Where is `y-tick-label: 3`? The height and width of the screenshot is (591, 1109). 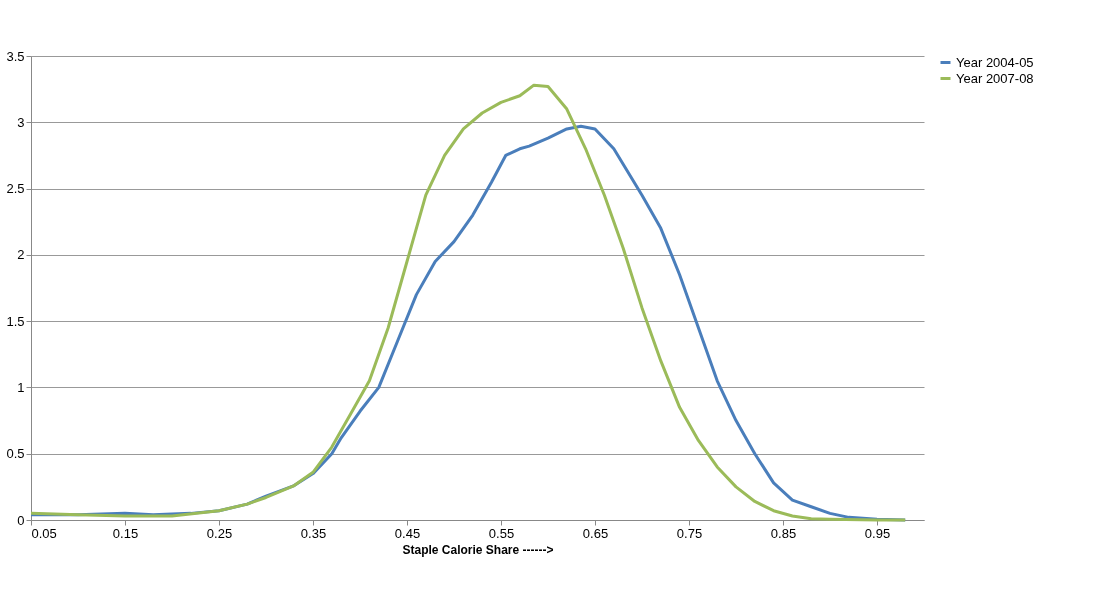 y-tick-label: 3 is located at coordinates (21, 122).